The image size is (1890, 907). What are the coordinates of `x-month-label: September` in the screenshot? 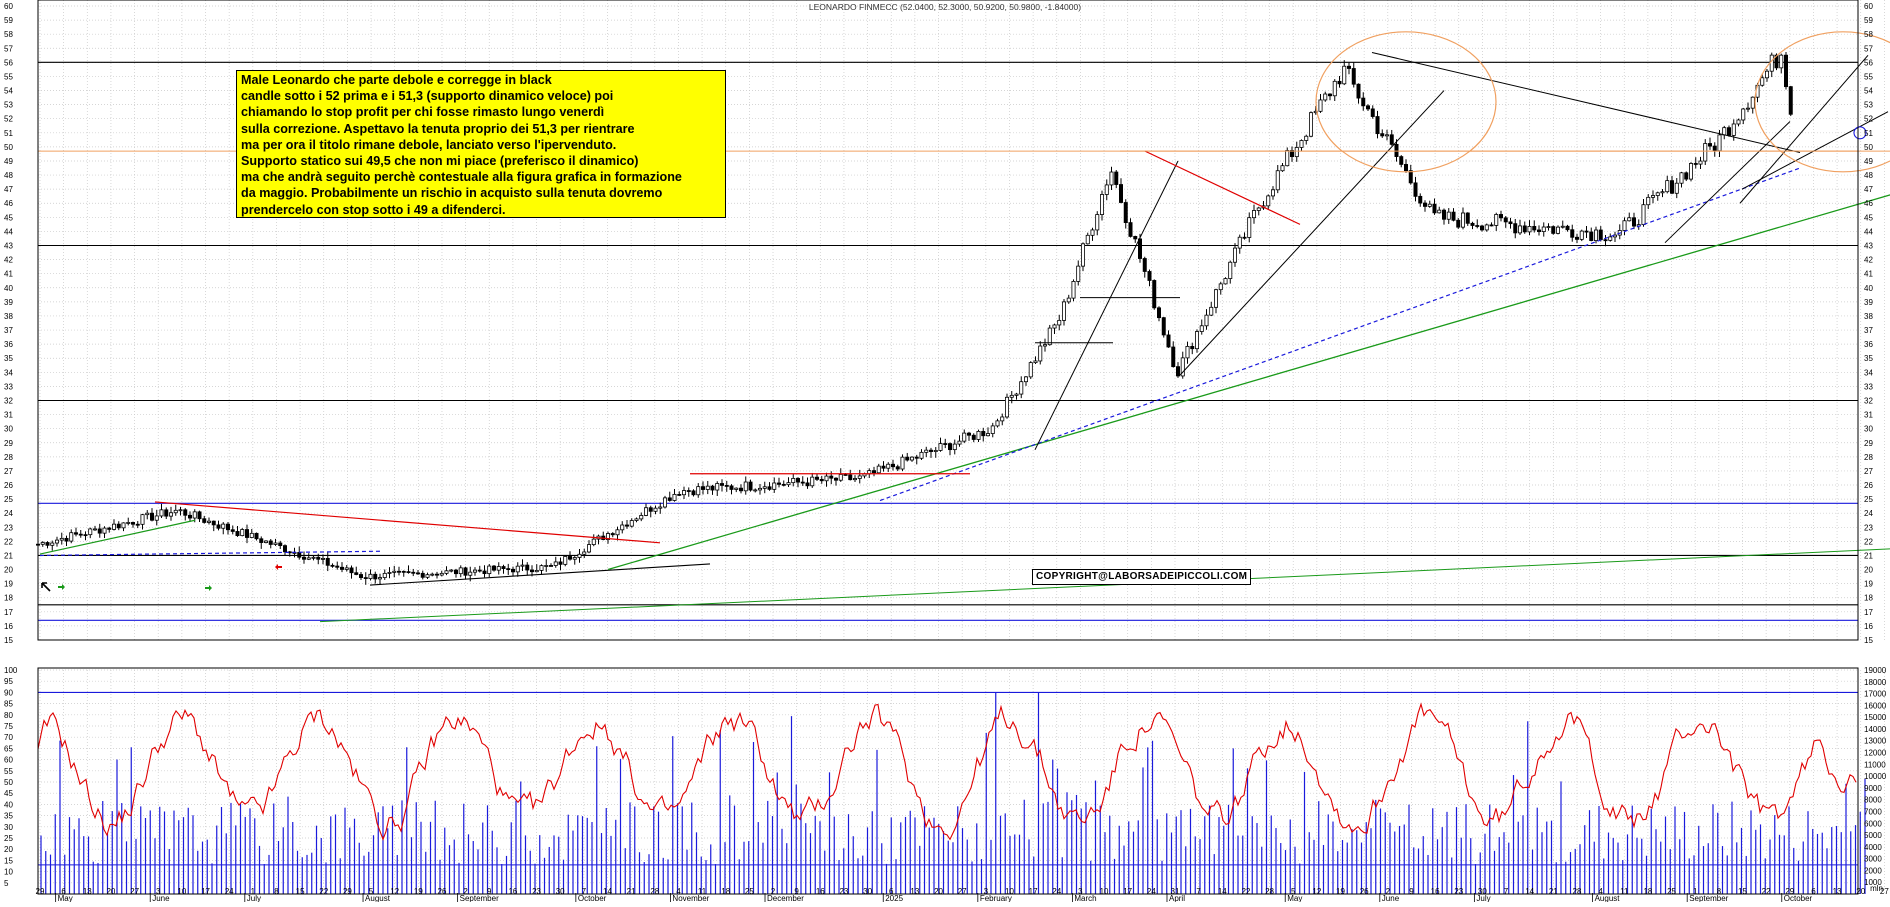 It's located at (479, 898).